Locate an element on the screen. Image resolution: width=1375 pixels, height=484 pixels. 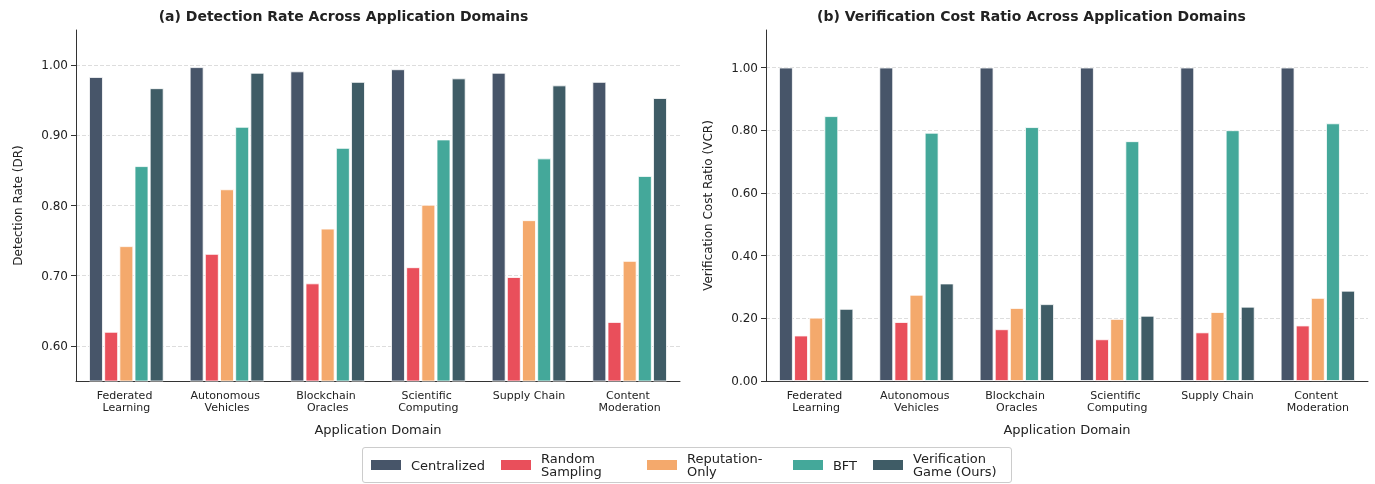
legend-label: Verification Game (Ours) is located at coordinates (955, 465).